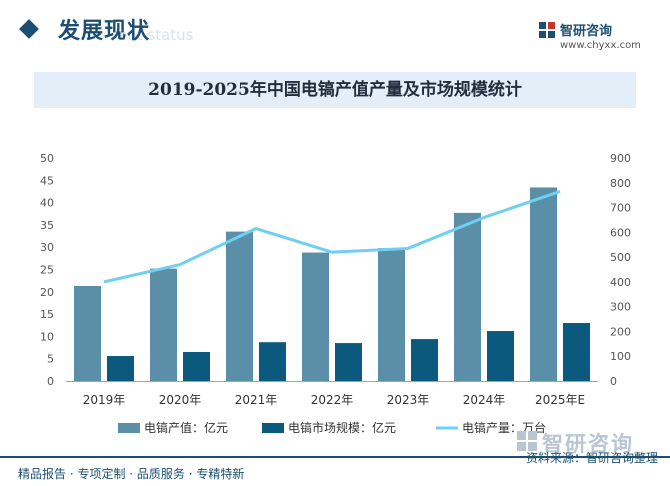 Image resolution: width=670 pixels, height=486 pixels. What do you see at coordinates (47, 336) in the screenshot?
I see `y-left-tick-label: 10` at bounding box center [47, 336].